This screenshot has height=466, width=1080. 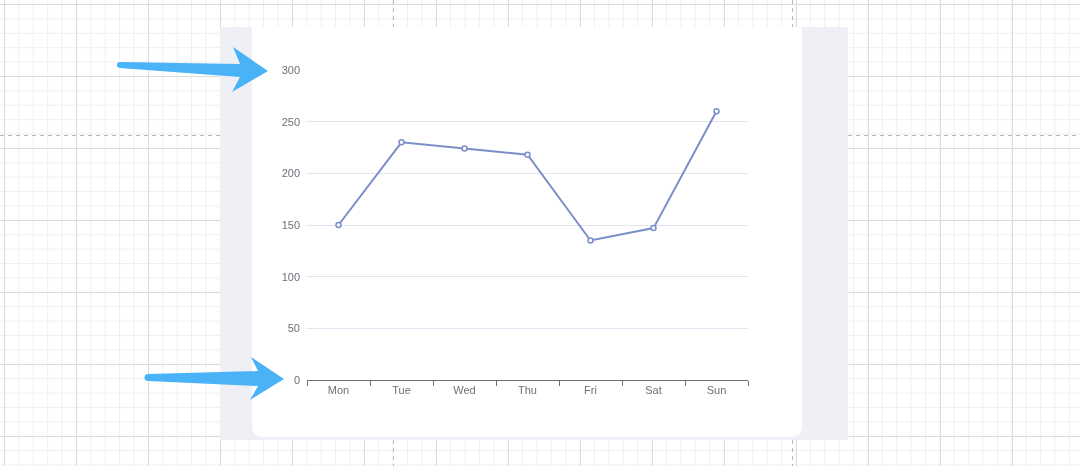 I want to click on x-tick-label: Sun, so click(x=716, y=390).